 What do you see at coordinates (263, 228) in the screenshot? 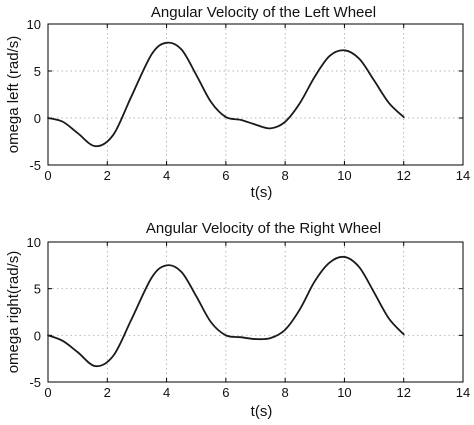
I see `chart-title: Angular Velocity of the Right Wheel` at bounding box center [263, 228].